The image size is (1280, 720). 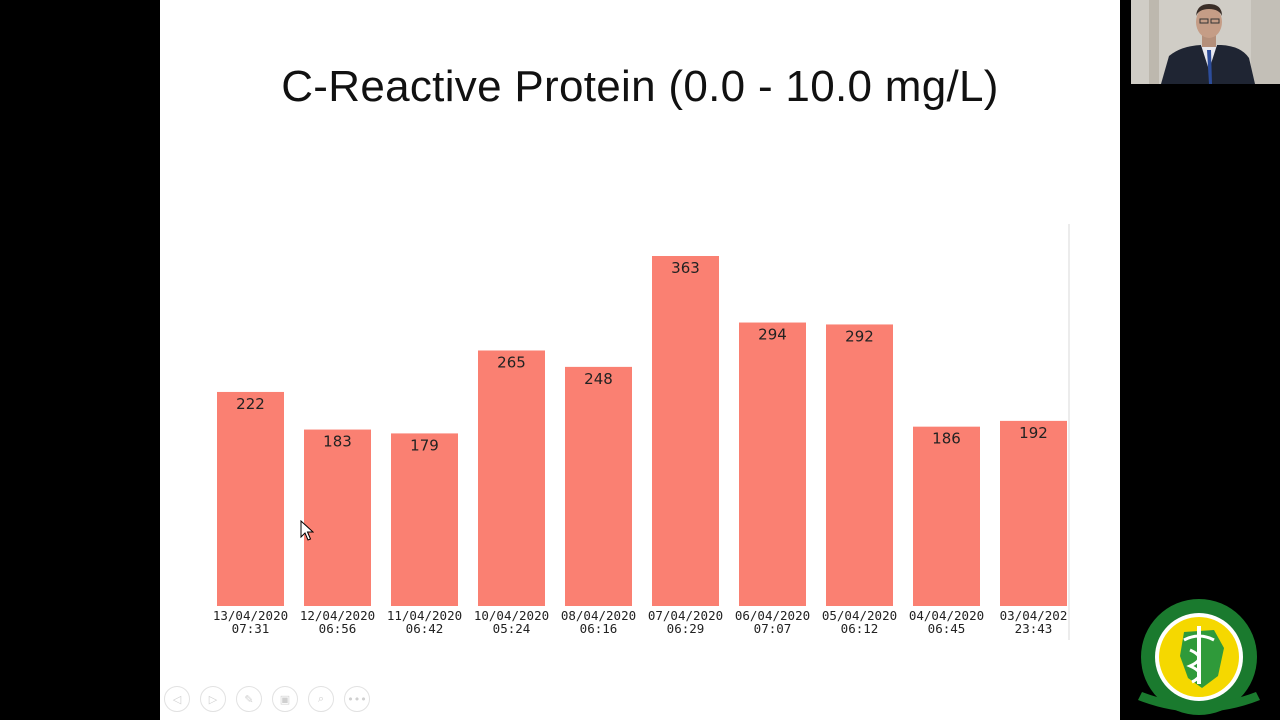 I want to click on webcam-video, so click(x=1205, y=42).